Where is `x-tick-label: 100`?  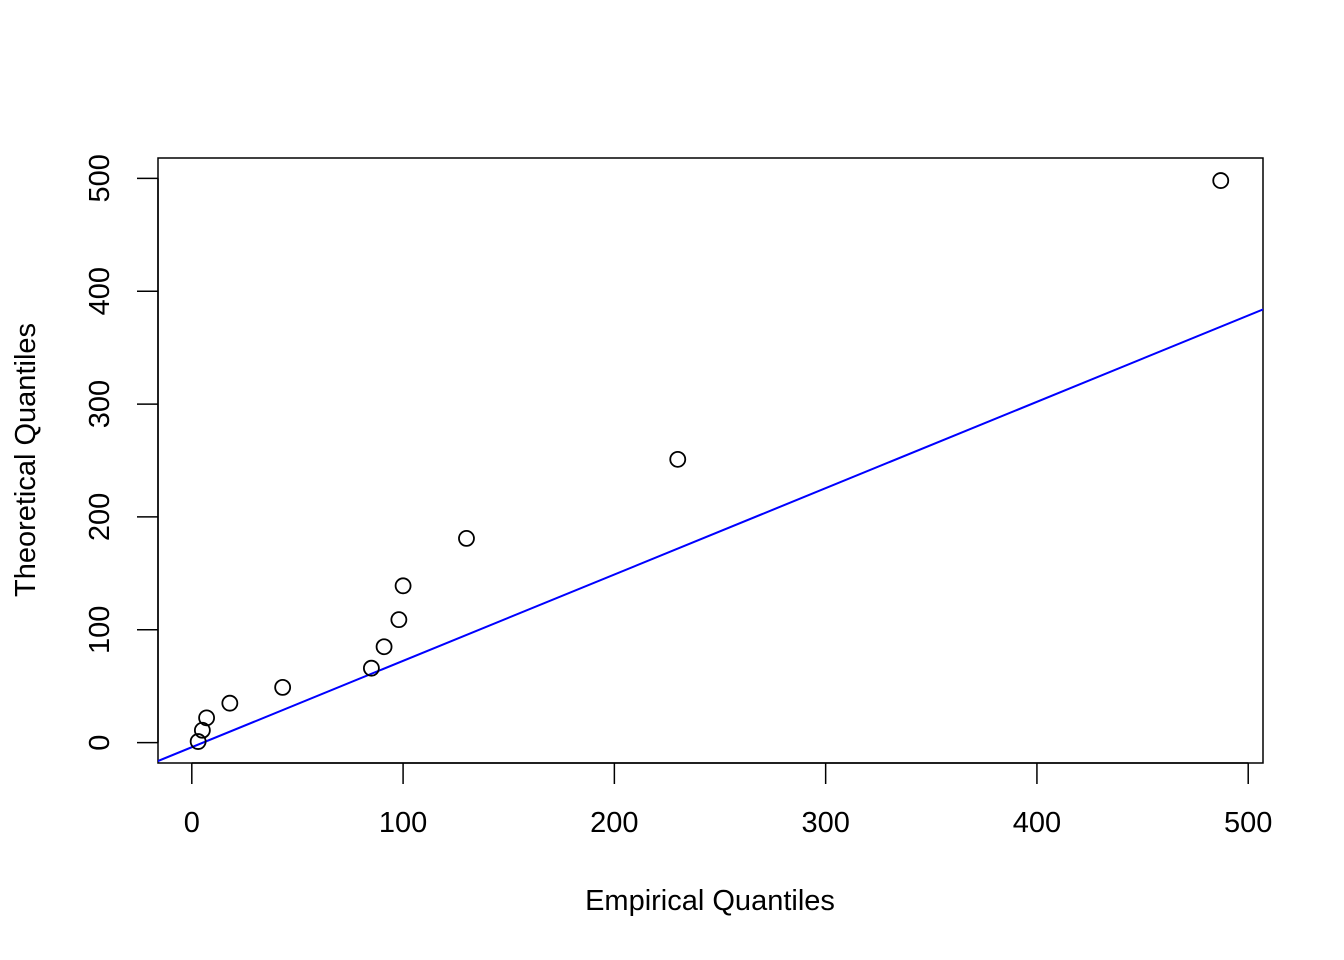 x-tick-label: 100 is located at coordinates (403, 823).